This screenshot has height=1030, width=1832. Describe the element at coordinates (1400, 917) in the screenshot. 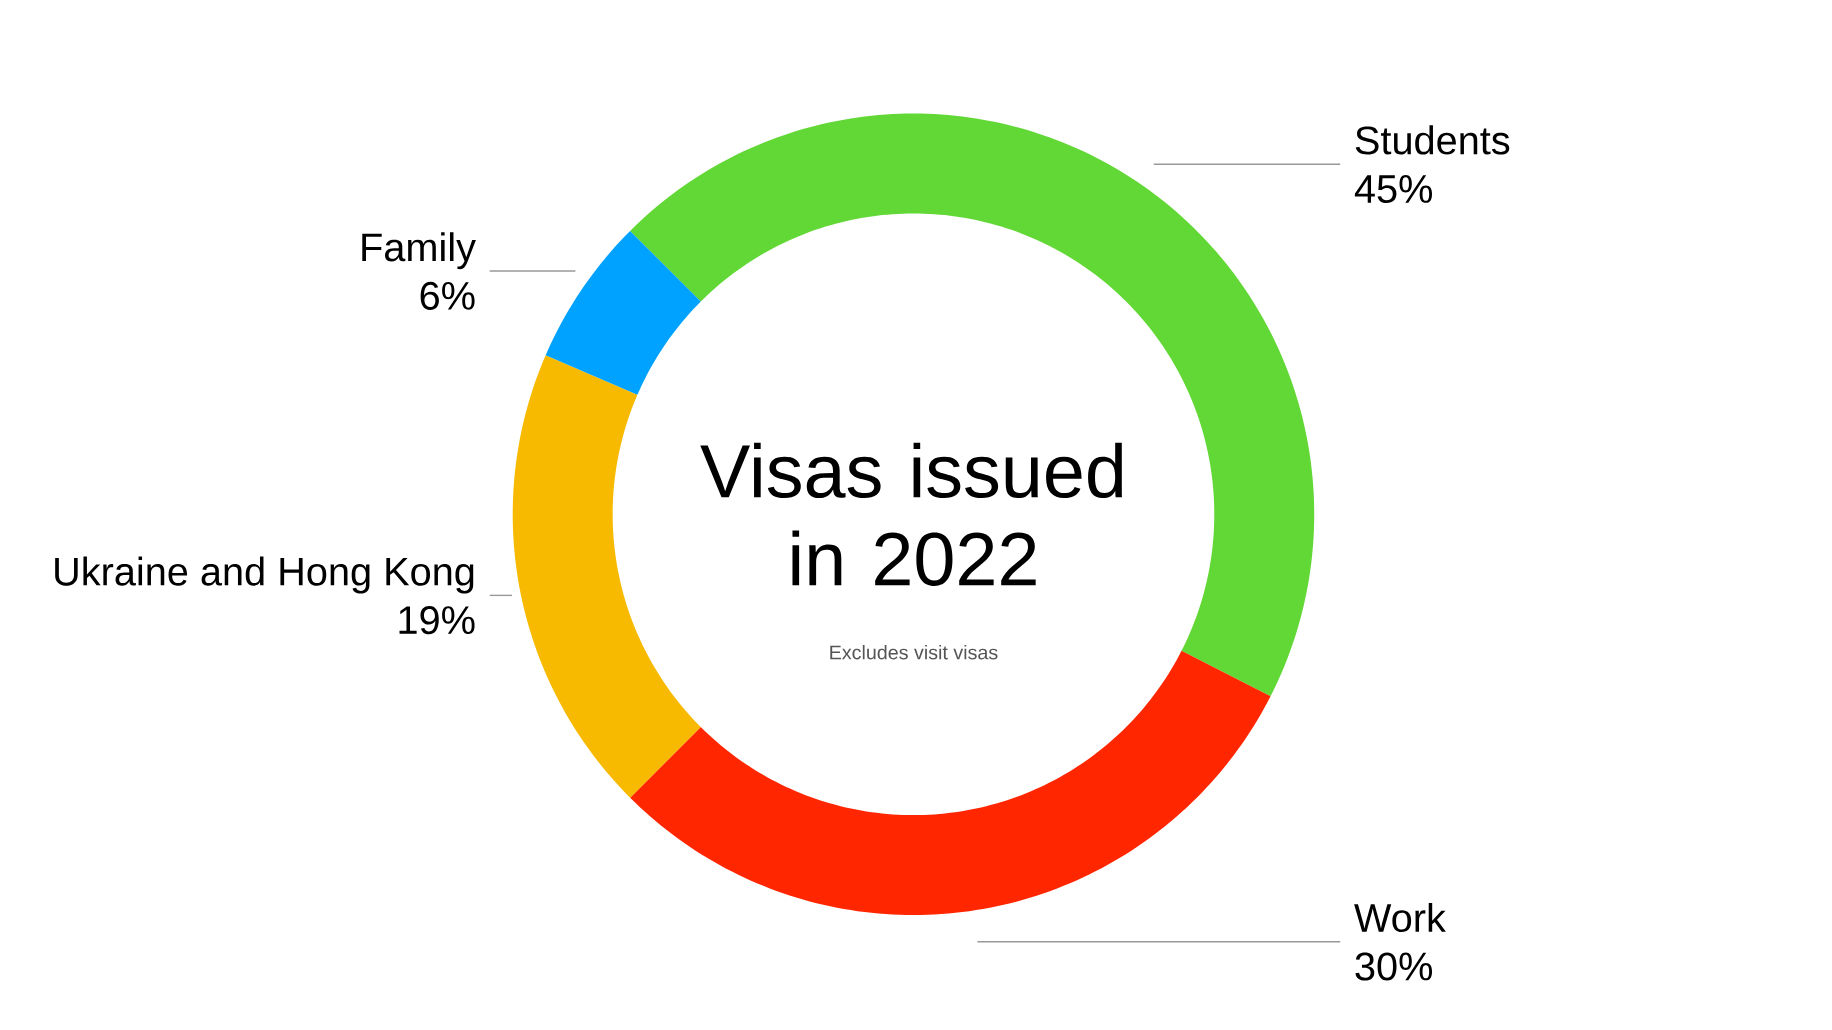

I see `slice-label: Work` at that location.